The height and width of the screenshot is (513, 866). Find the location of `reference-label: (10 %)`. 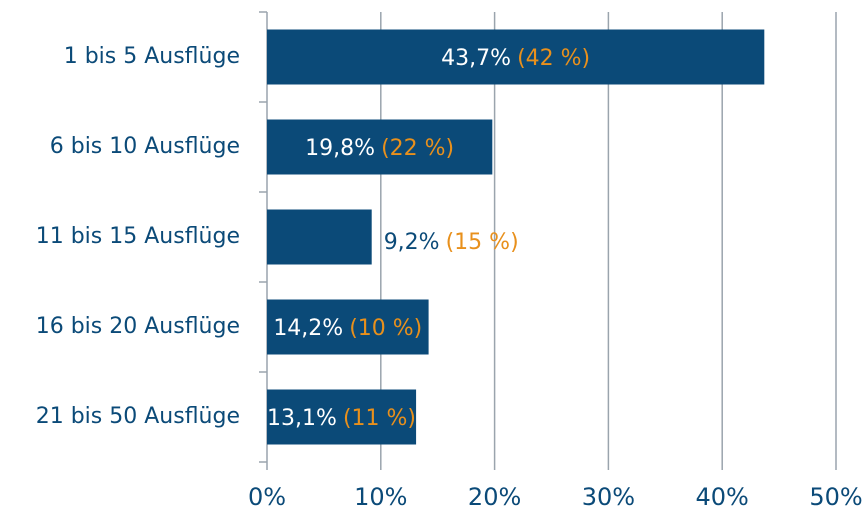

reference-label: (10 %) is located at coordinates (385, 328).